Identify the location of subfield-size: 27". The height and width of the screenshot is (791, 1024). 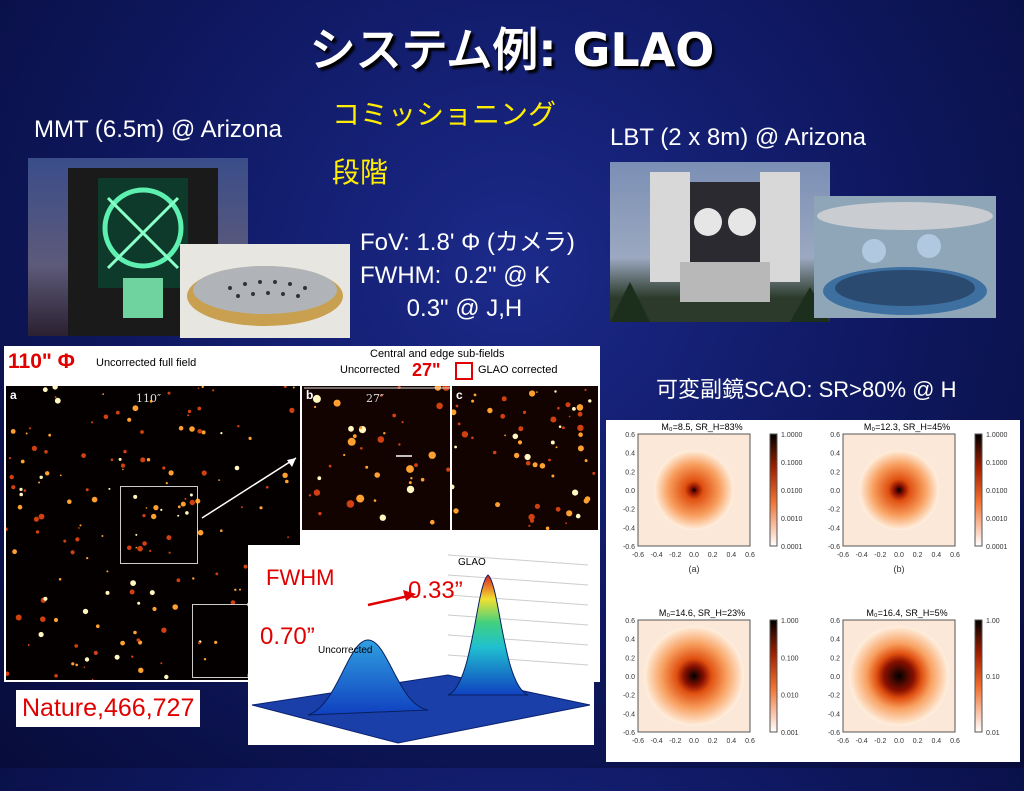
(426, 370).